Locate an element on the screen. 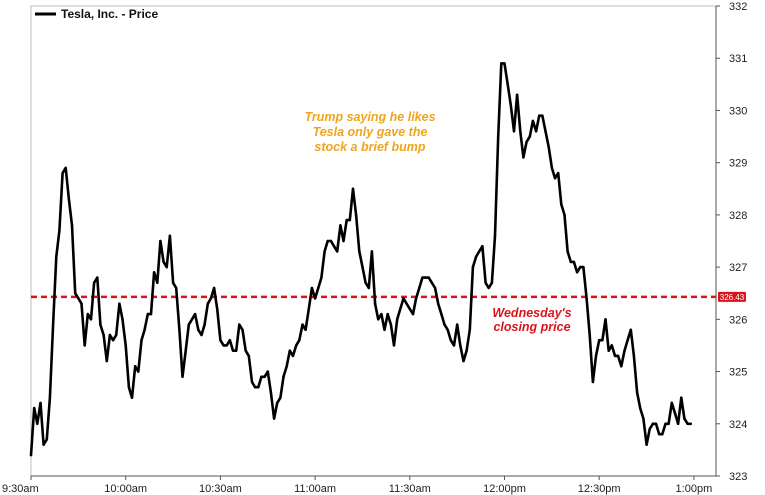  y-tick-label: 326 is located at coordinates (738, 320).